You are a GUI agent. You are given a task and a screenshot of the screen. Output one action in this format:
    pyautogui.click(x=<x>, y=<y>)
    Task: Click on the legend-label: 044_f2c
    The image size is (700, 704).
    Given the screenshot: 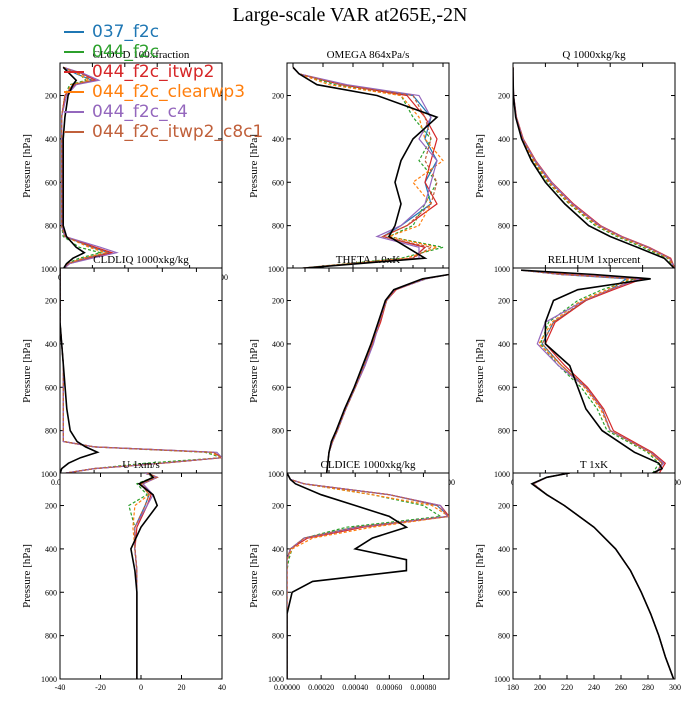 What is the action you would take?
    pyautogui.click(x=126, y=52)
    